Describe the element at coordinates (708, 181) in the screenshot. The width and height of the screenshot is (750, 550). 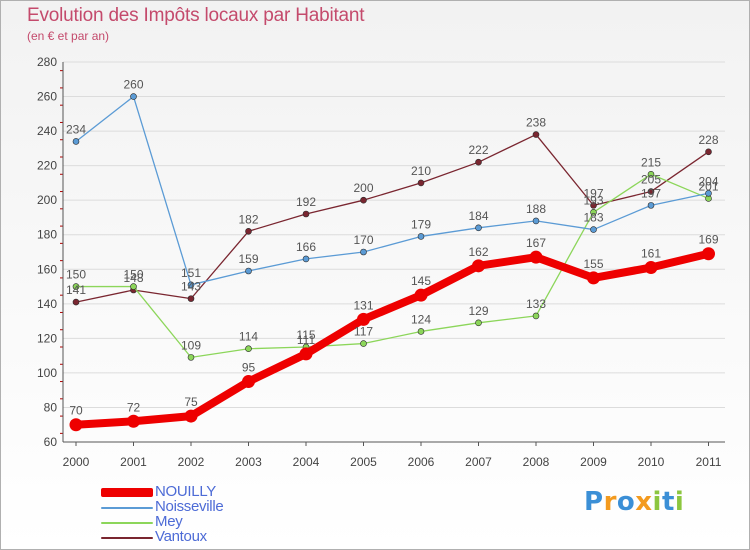
I see `data-label-noisseville: 204` at that location.